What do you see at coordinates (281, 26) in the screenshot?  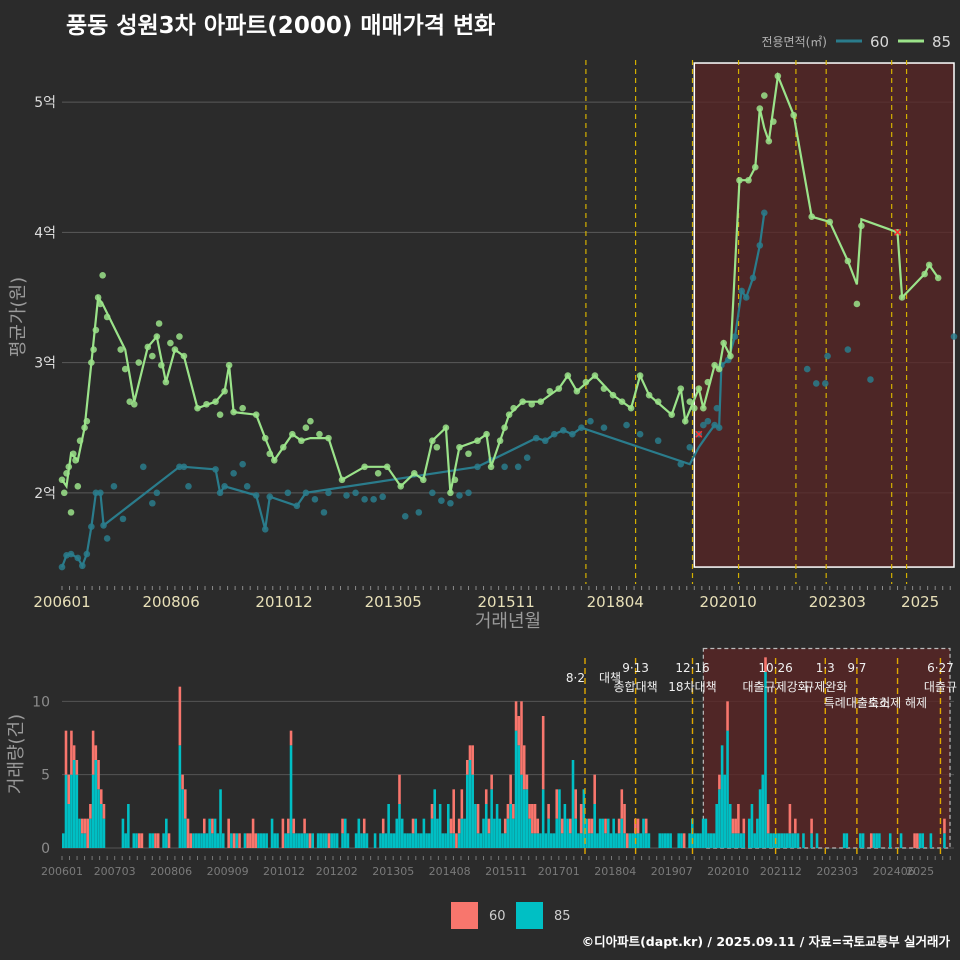 I see `chart-title: 풍동 성원3차 아파트(2000) 매매가격 변화` at bounding box center [281, 26].